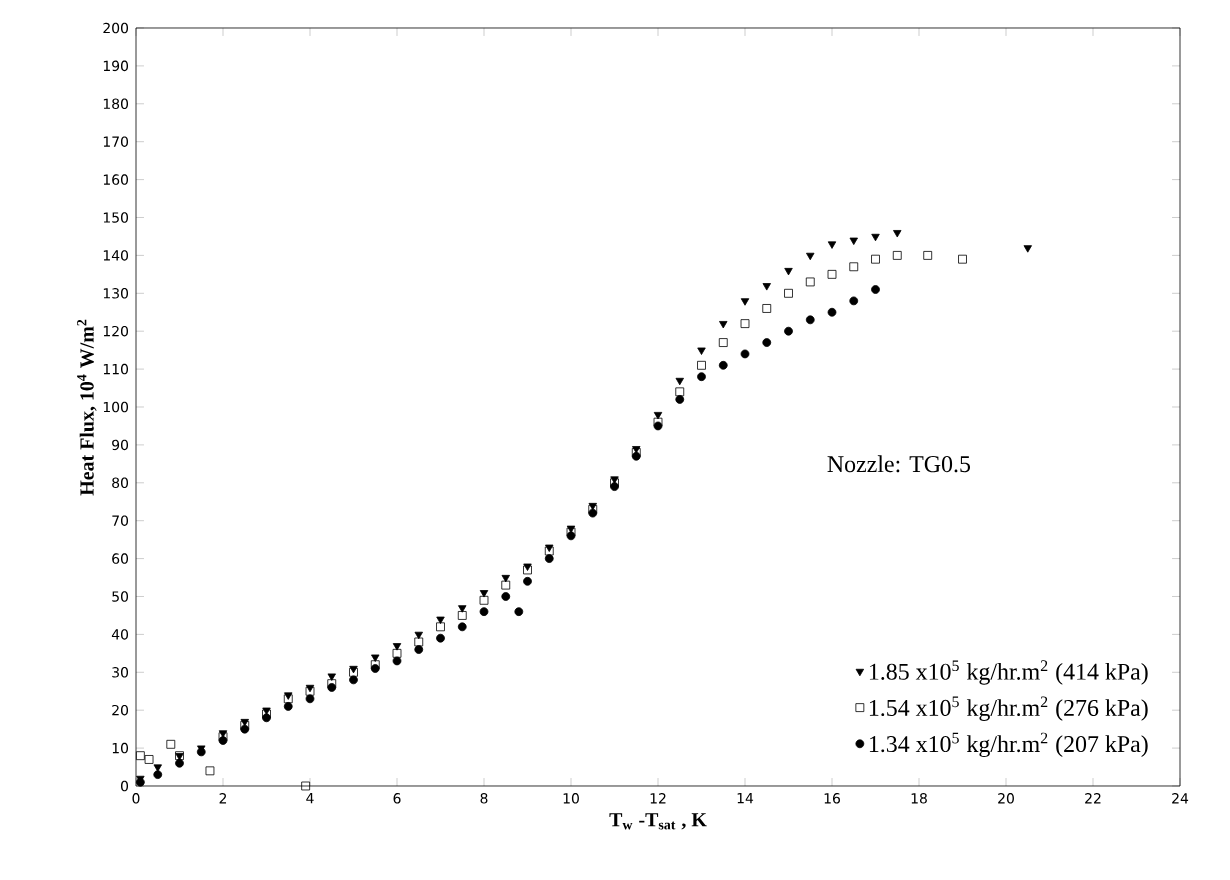  I want to click on x-axis-title: T$_{w}$ -T$_{sat}$ , K, so click(658, 821).